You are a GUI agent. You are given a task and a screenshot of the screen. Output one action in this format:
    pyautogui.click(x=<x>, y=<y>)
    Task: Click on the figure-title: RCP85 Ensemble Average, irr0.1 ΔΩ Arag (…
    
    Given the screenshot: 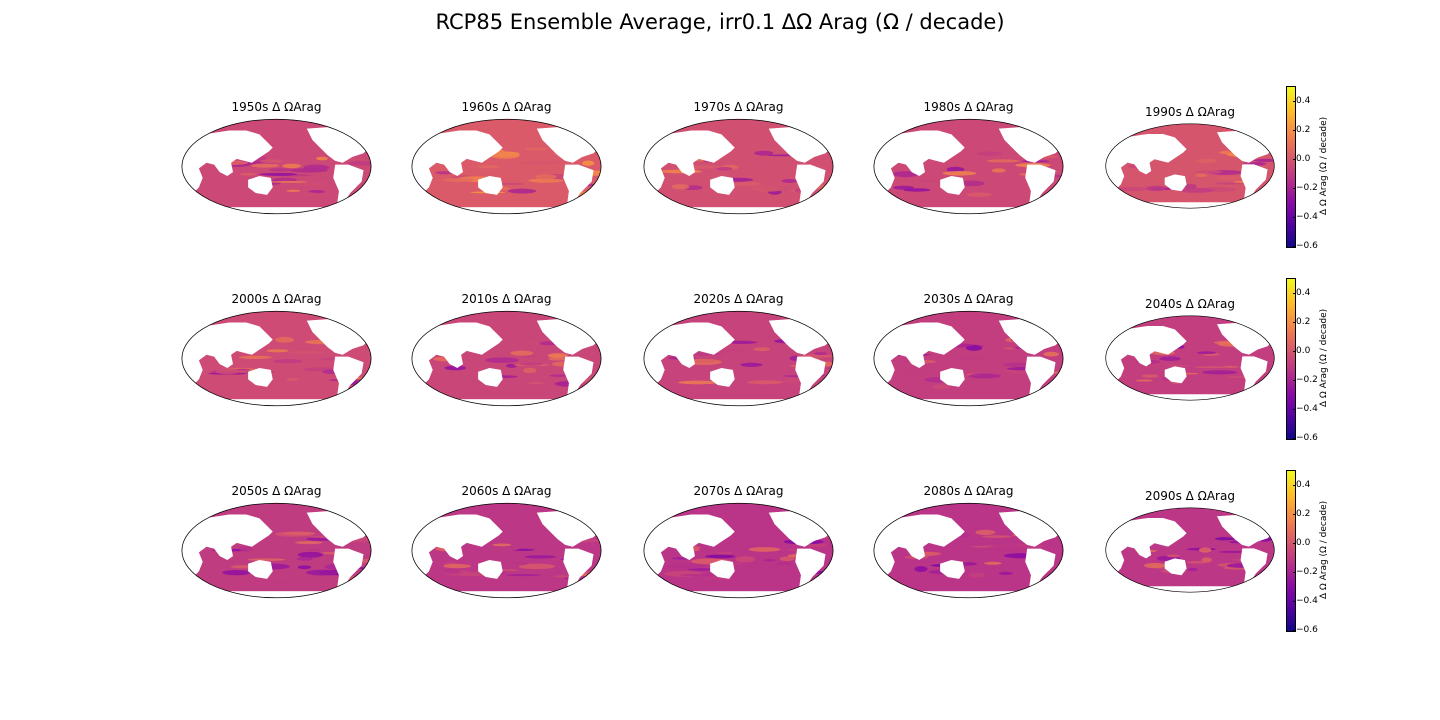 What is the action you would take?
    pyautogui.click(x=720, y=22)
    